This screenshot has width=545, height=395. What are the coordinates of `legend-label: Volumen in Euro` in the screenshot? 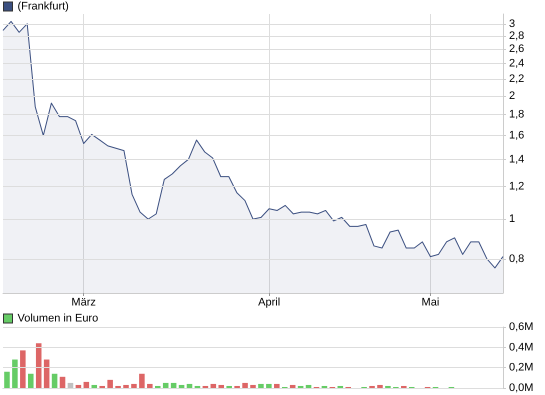 It's located at (58, 318).